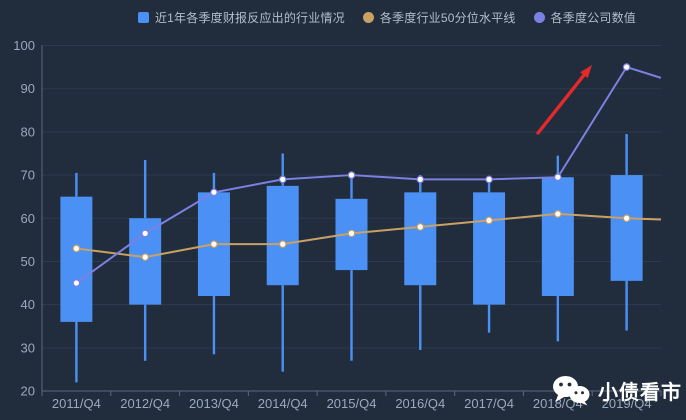  What do you see at coordinates (28, 131) in the screenshot?
I see `y-axis-label: 80` at bounding box center [28, 131].